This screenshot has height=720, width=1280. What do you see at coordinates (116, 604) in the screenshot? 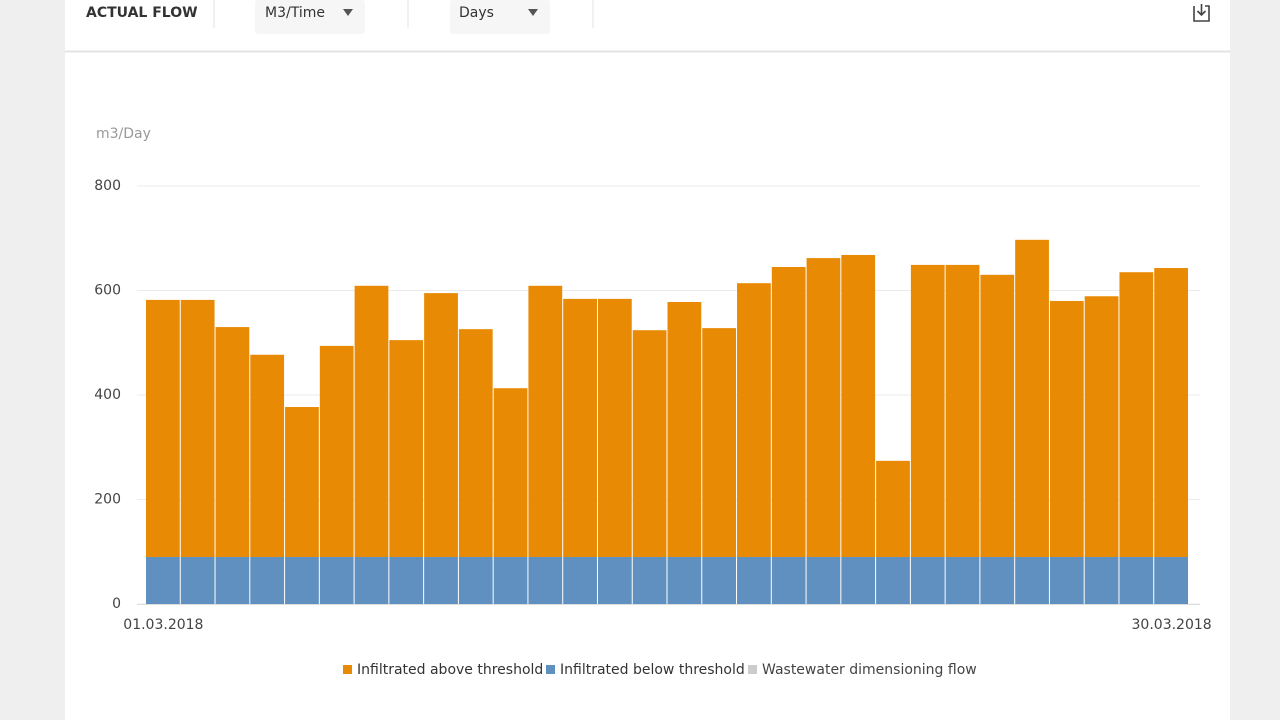
I see `y-tick-label: 0` at bounding box center [116, 604].